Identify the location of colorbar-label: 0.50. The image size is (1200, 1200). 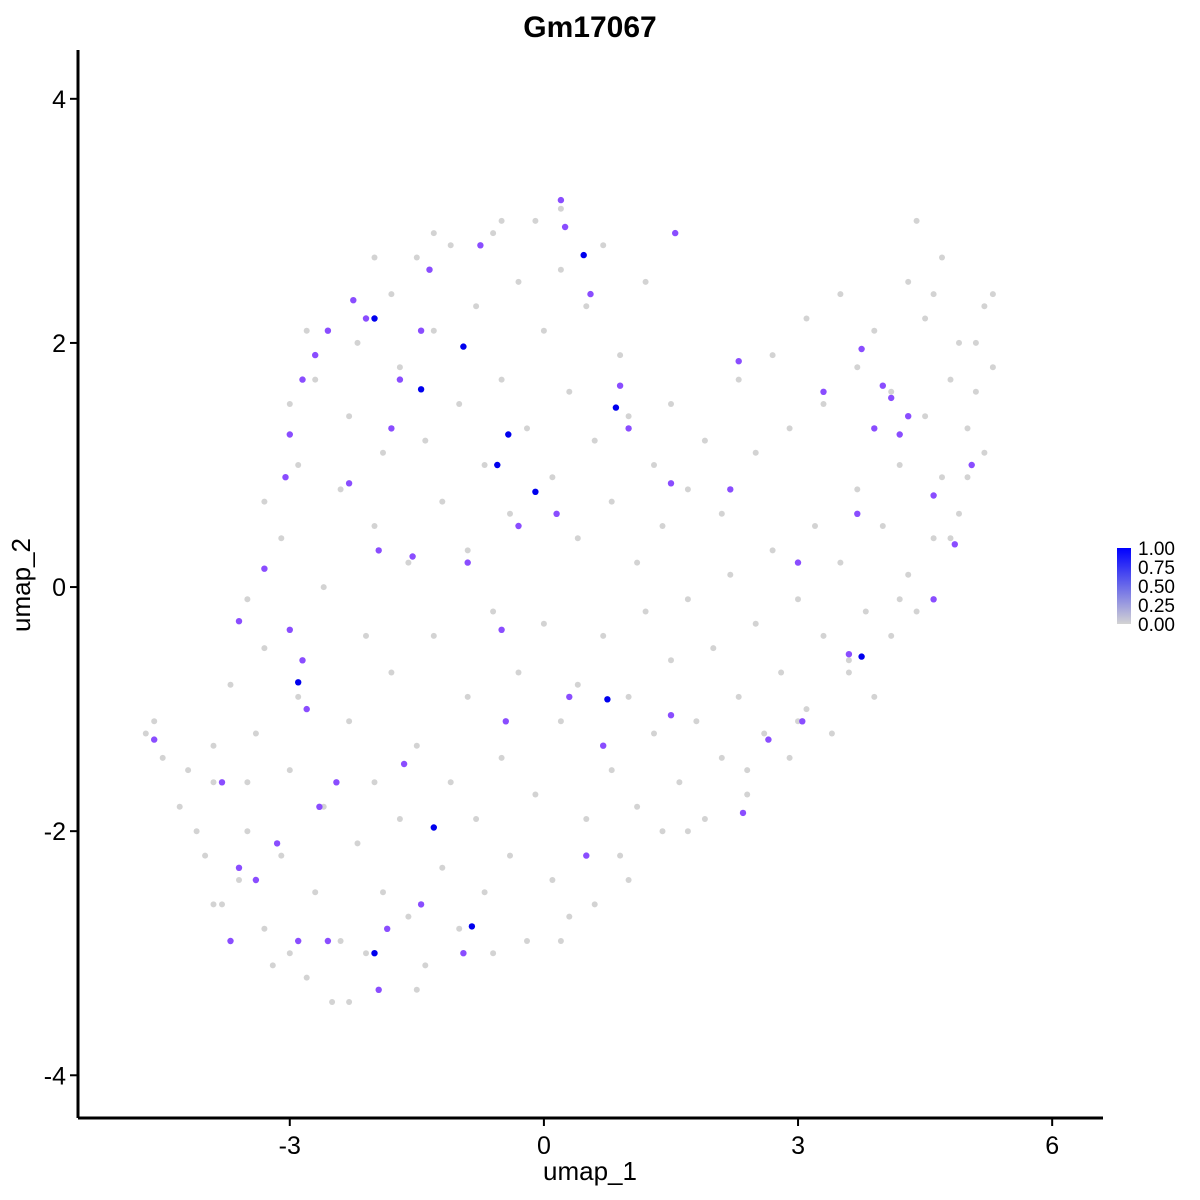
(1156, 587).